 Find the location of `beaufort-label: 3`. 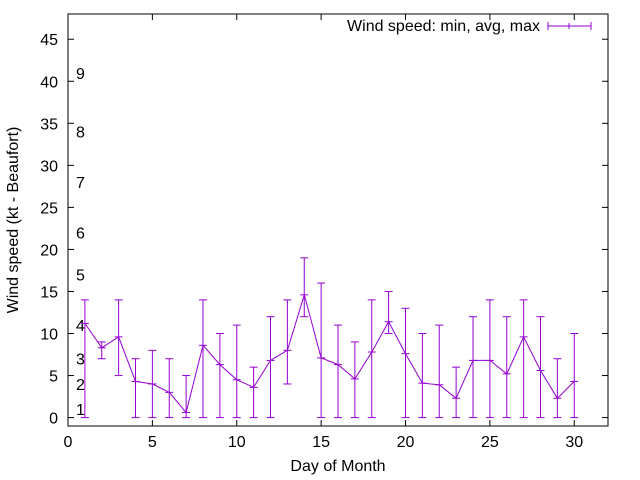

beaufort-label: 3 is located at coordinates (80, 360).